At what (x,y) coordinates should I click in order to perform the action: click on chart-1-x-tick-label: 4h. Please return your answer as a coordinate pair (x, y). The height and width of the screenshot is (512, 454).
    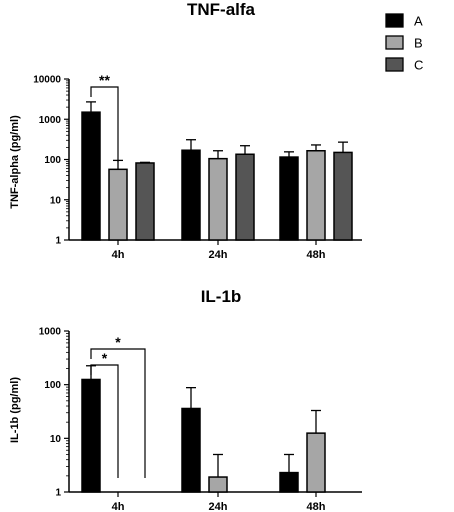
    Looking at the image, I should click on (118, 255).